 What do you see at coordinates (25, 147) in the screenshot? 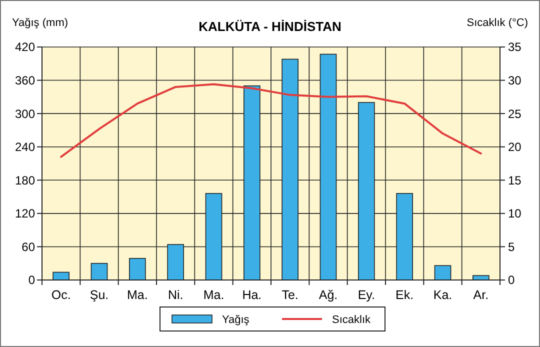
I see `y-tick-label: 240` at bounding box center [25, 147].